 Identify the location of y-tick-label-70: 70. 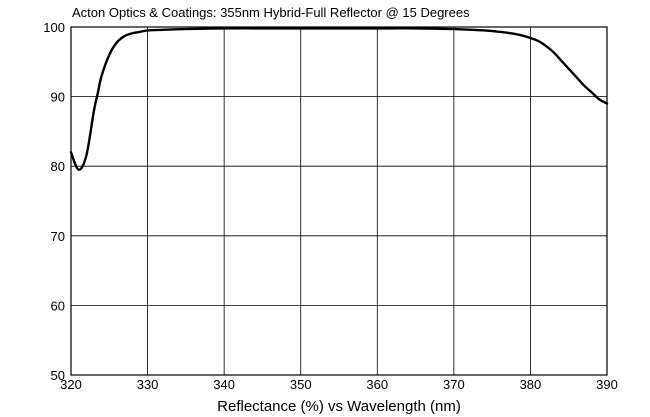
(58, 236).